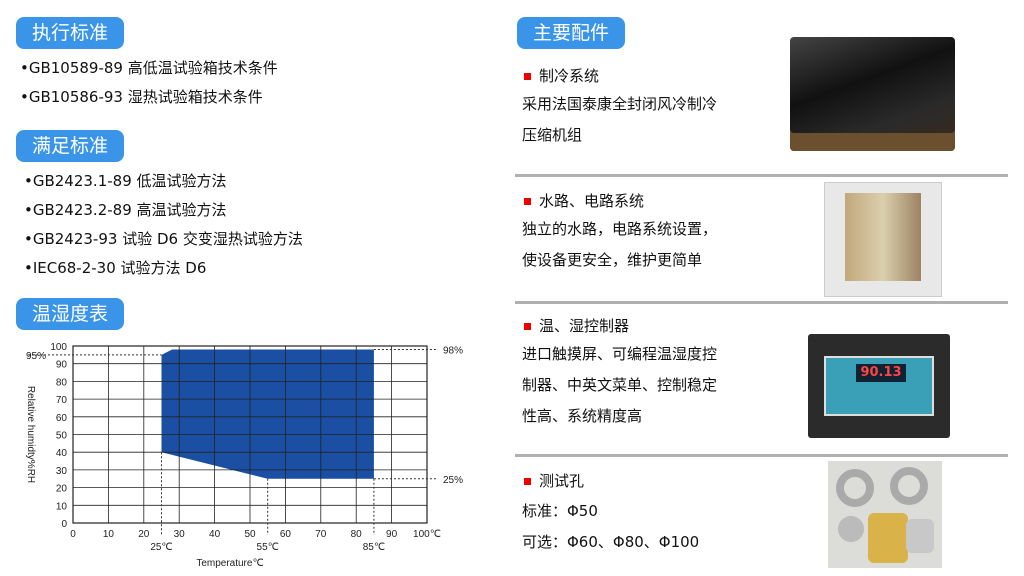 The image size is (1024, 576). What do you see at coordinates (357, 534) in the screenshot?
I see `x-tick-label: 80` at bounding box center [357, 534].